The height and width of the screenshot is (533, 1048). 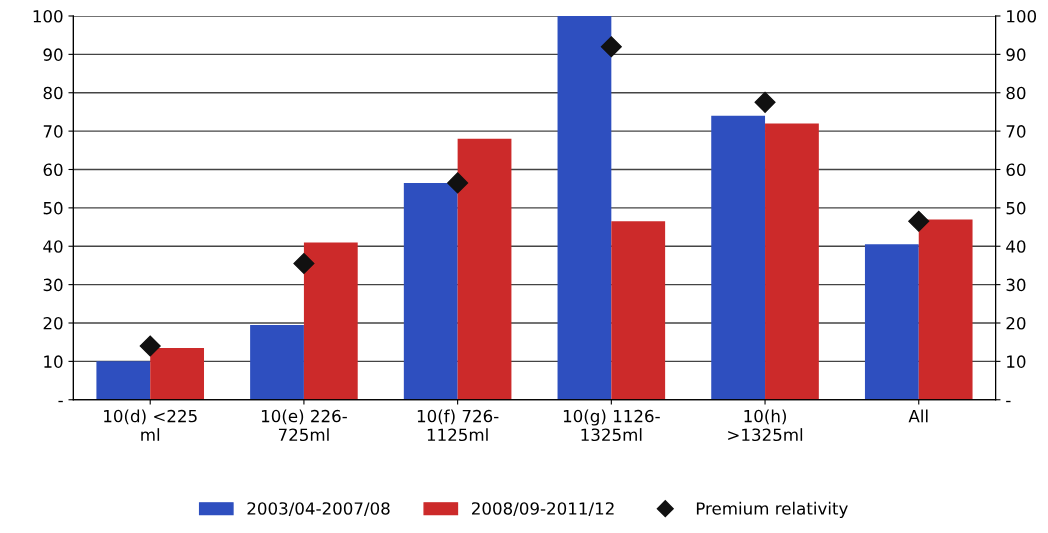 What do you see at coordinates (318, 509) in the screenshot?
I see `legend-label: 2003/04-2007/08` at bounding box center [318, 509].